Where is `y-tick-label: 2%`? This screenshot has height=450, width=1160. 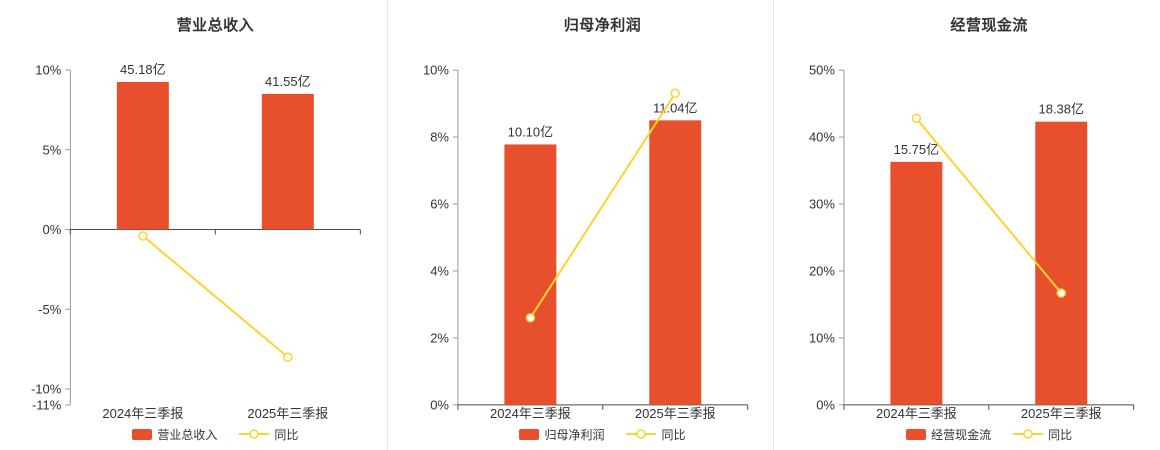
y-tick-label: 2% is located at coordinates (439, 337).